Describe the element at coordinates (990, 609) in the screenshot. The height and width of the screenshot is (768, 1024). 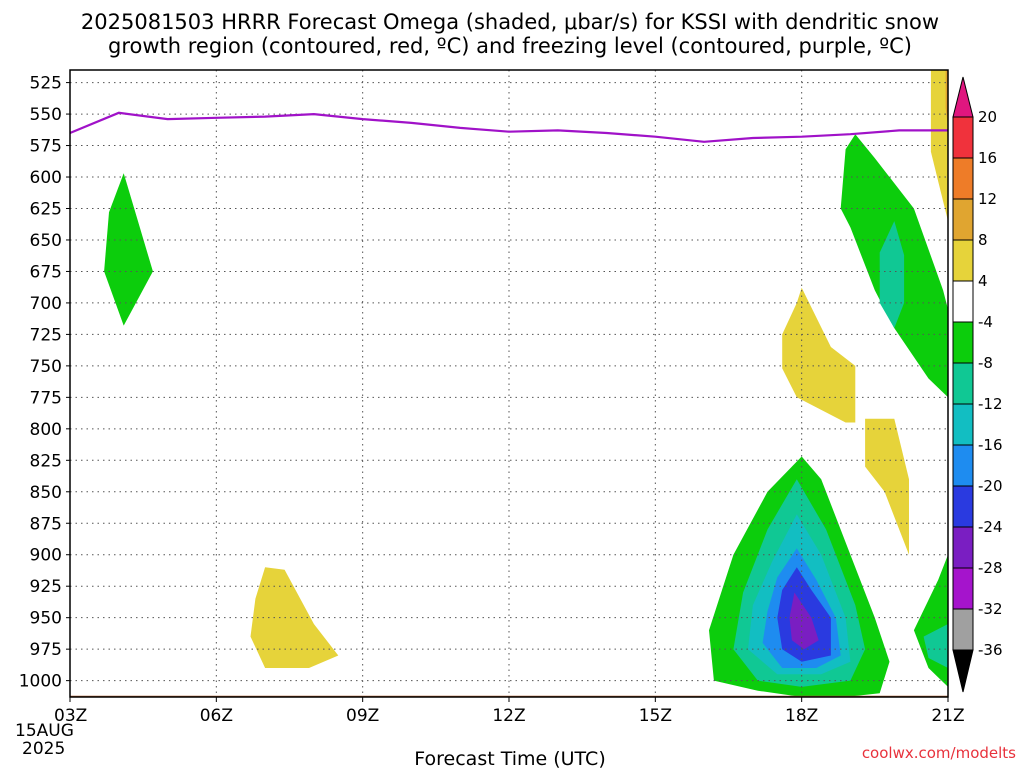
I see `colorbar-label-12: -32` at that location.